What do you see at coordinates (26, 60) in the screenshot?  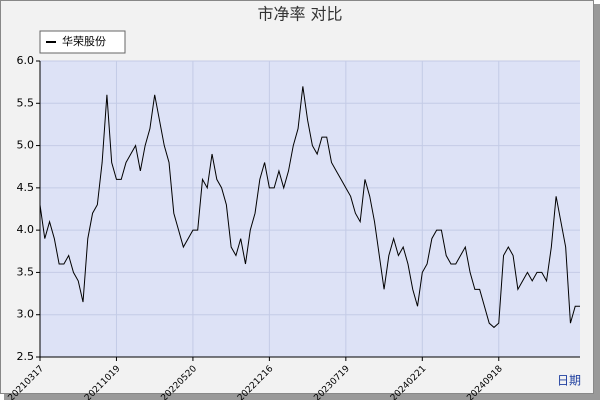 I see `y-tick-label: 6.0` at bounding box center [26, 60].